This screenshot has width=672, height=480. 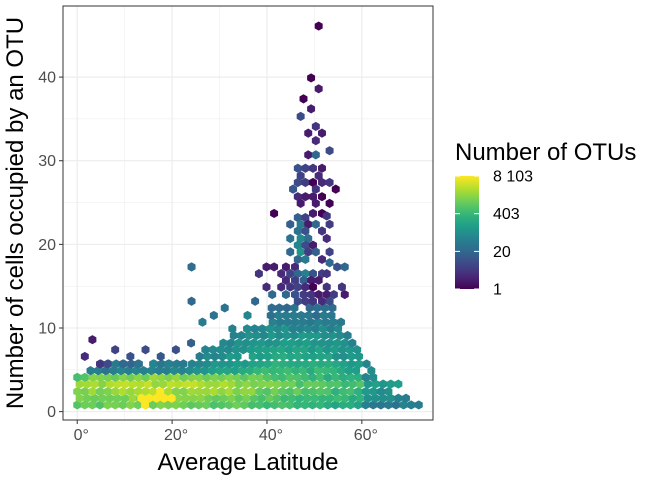 What do you see at coordinates (47, 78) in the screenshot?
I see `y-tick-label: 40` at bounding box center [47, 78].